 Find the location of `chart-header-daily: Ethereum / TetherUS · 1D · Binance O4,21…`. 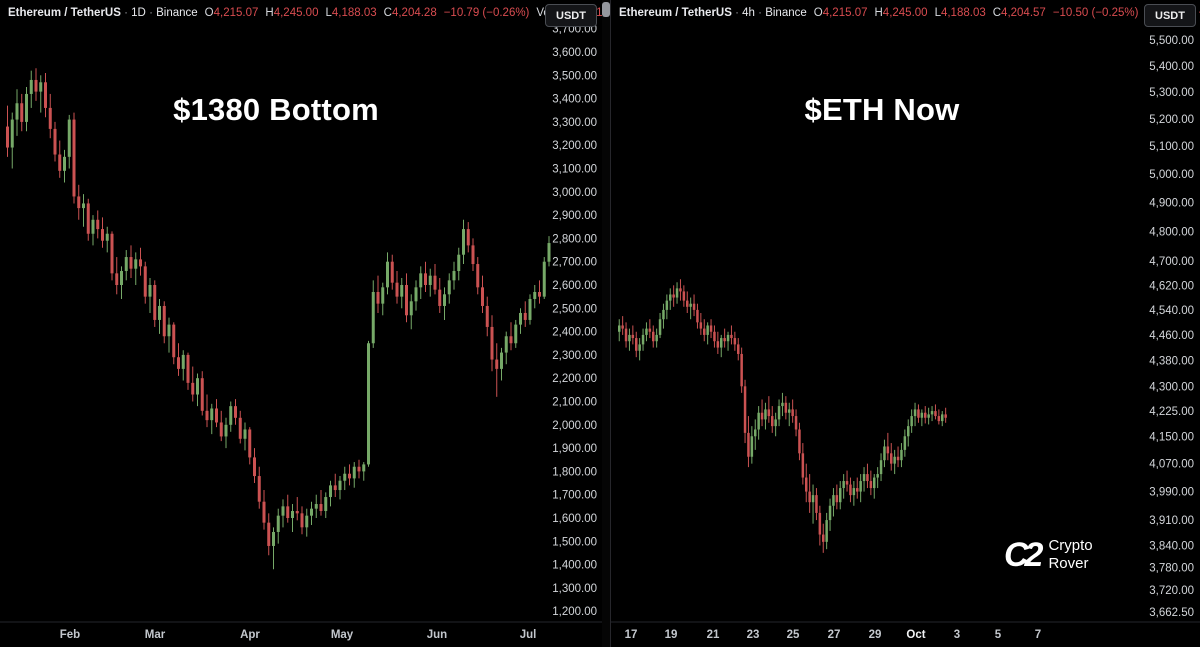

chart-header-daily: Ethereum / TetherUS · 1D · Binance O4,21… is located at coordinates (305, 13).